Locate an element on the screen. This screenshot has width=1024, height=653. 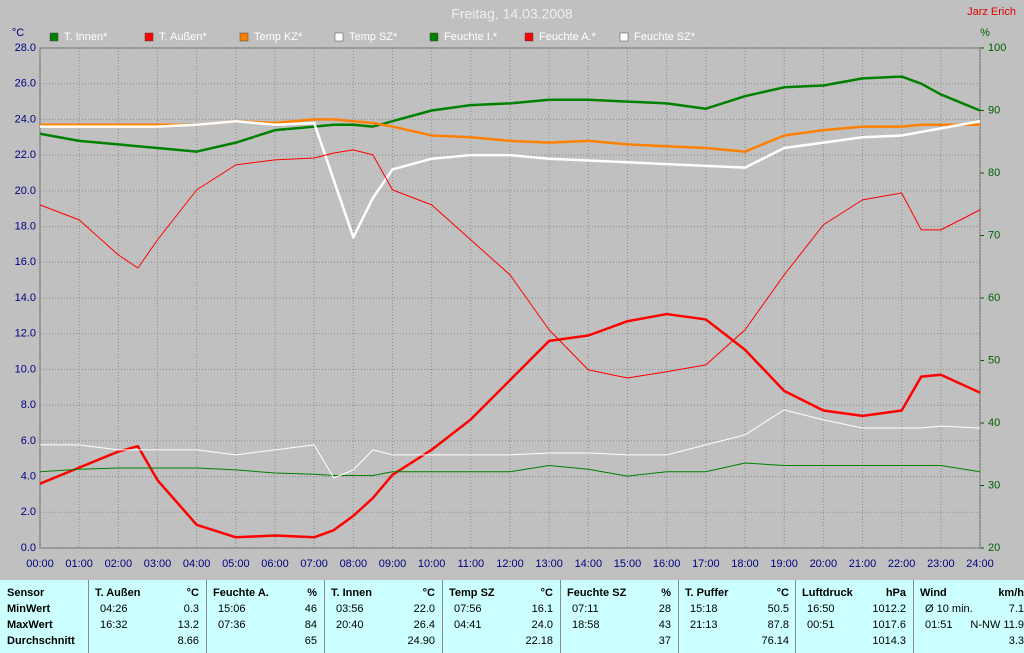
table-cell: 13.2 is located at coordinates (188, 625).